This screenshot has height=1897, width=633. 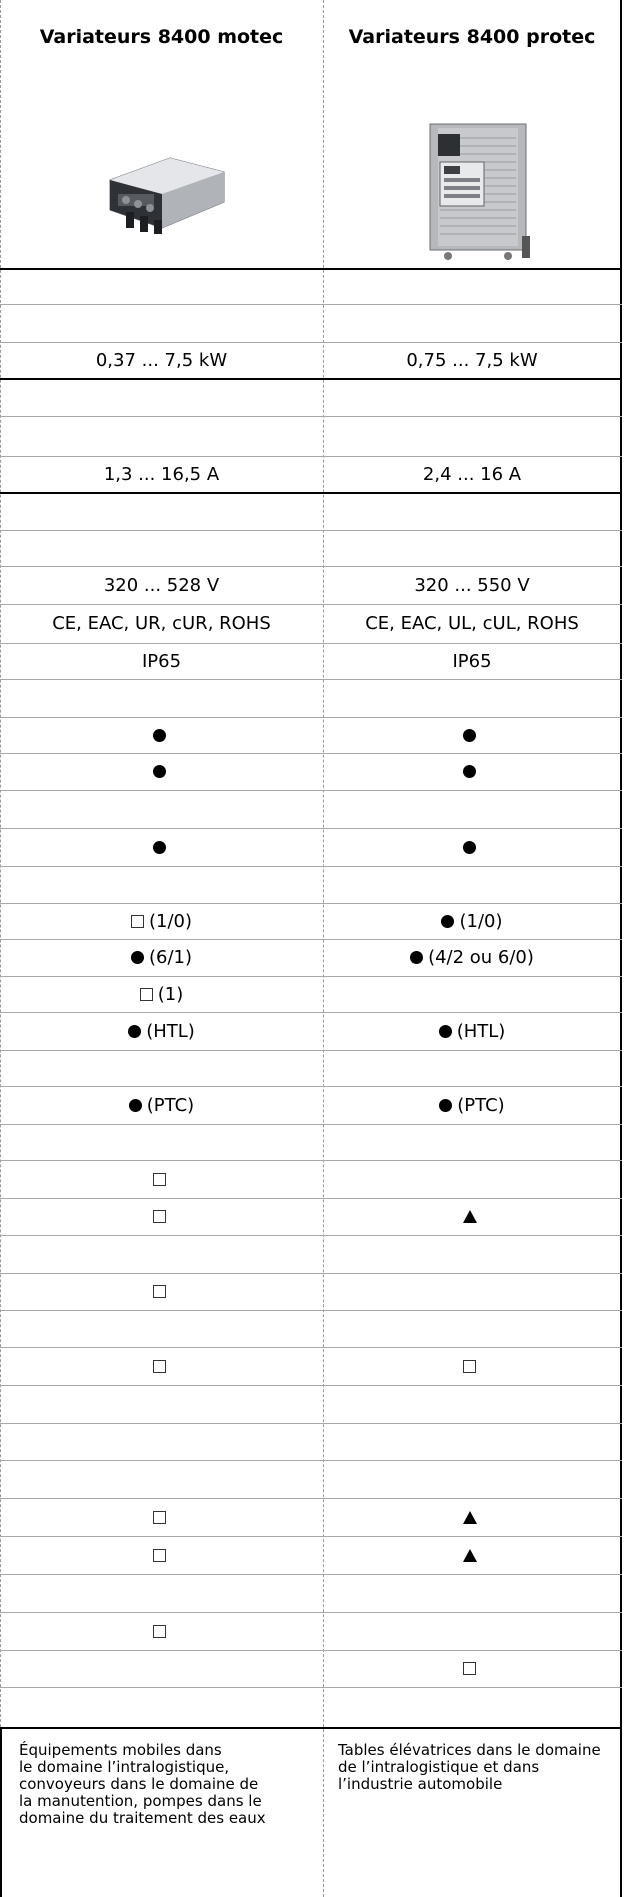 I want to click on table-cell: 320 ... 550 V, so click(x=472, y=585).